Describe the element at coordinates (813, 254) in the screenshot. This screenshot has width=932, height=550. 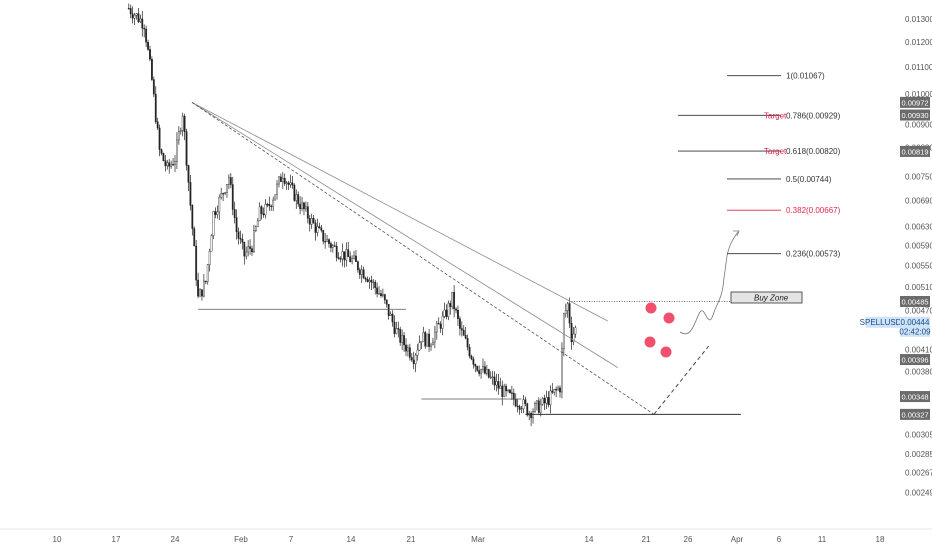
I see `fib-label-0-236: 0.236(0.00573)` at that location.